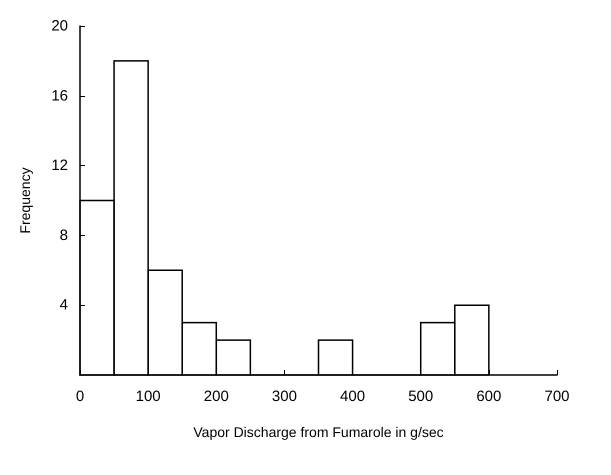 This screenshot has width=611, height=475. I want to click on y-tick-label: 4, so click(64, 305).